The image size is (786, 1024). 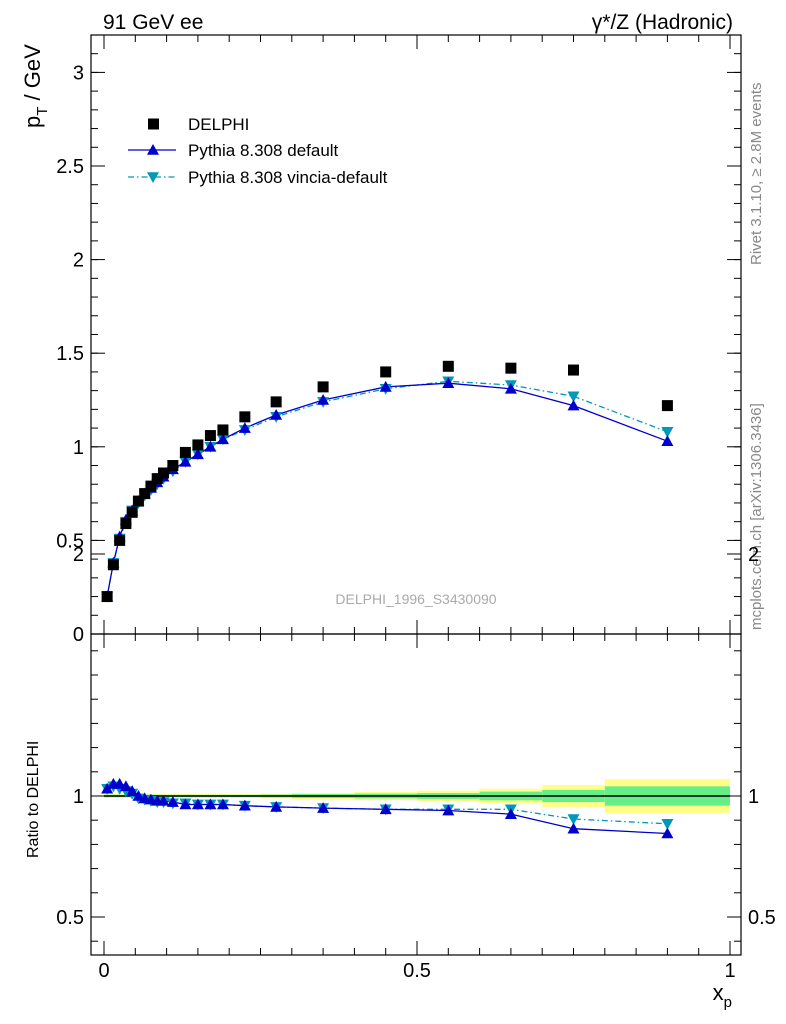 I want to click on main-ytick-label: 0, so click(x=78, y=635).